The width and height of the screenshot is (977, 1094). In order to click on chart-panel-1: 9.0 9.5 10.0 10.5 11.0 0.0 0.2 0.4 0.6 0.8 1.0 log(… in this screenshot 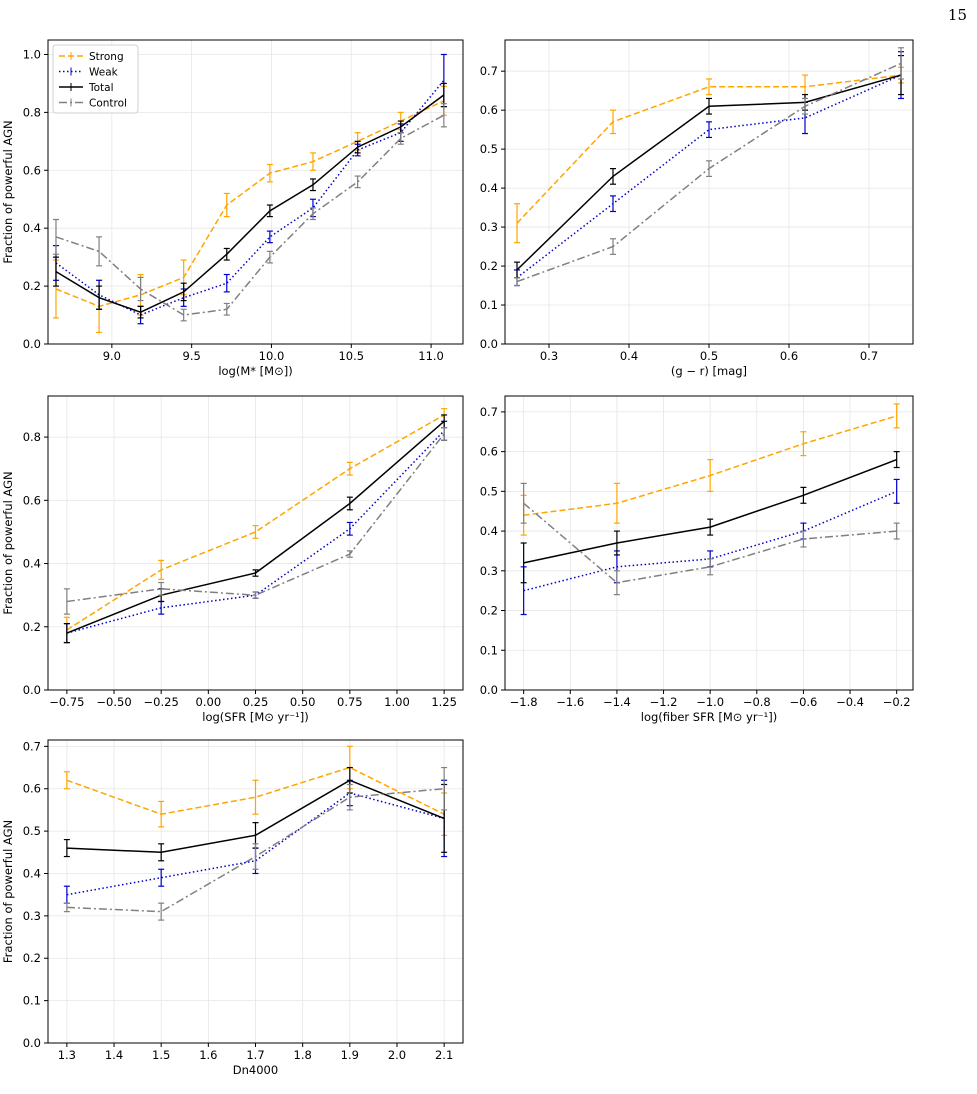, I will do `click(232, 208)`.